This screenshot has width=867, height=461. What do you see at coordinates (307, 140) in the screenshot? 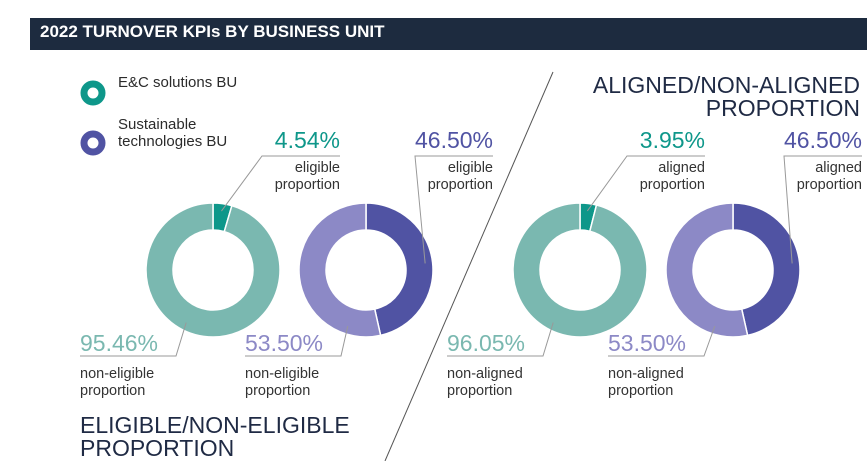
I see `value-label: 4.54%` at bounding box center [307, 140].